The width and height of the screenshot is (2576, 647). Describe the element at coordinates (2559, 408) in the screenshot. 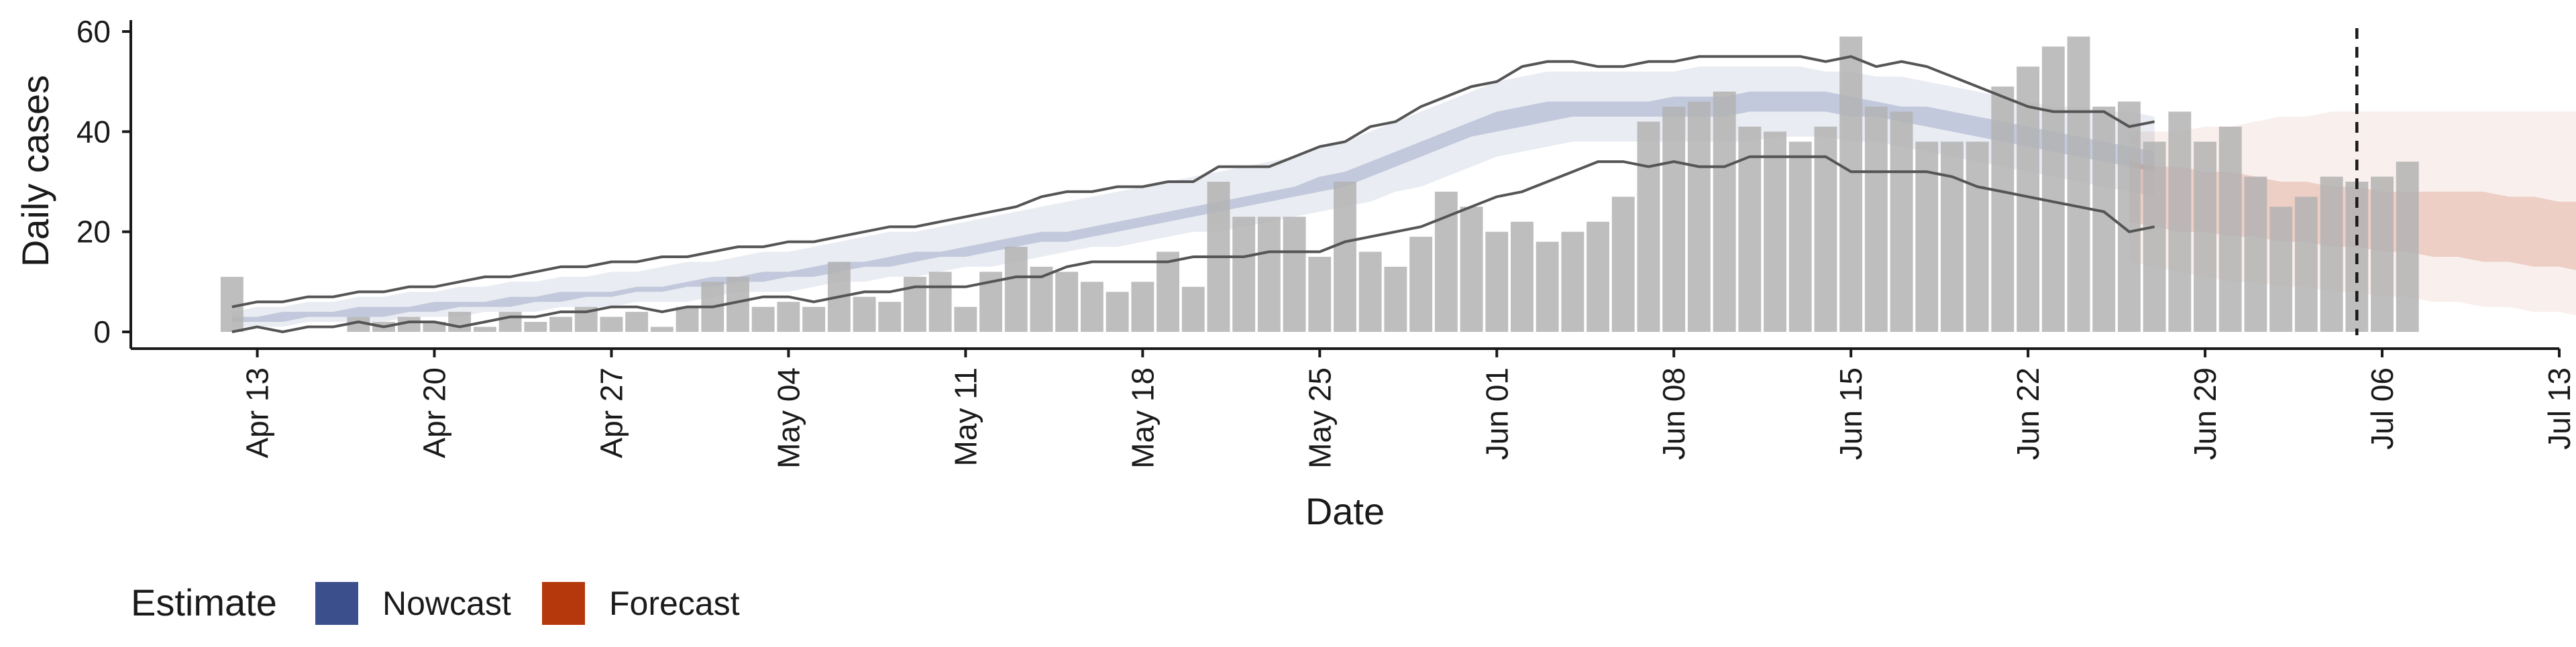

I see `x-tick-label: Jul 13` at that location.